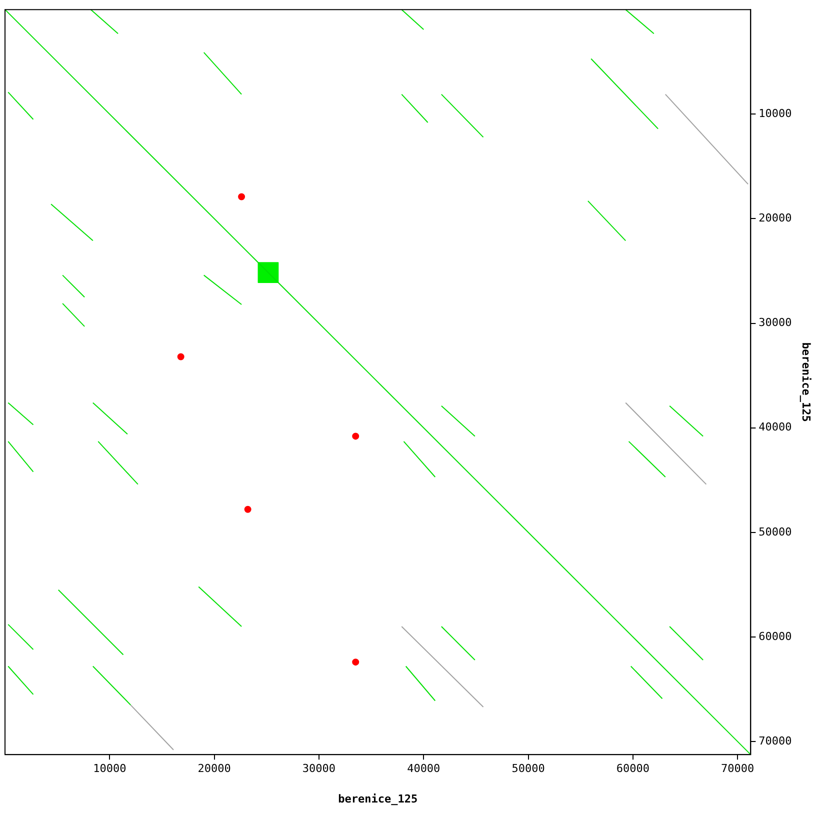 The image size is (830, 830). I want to click on y-tick-label: 40000, so click(775, 427).